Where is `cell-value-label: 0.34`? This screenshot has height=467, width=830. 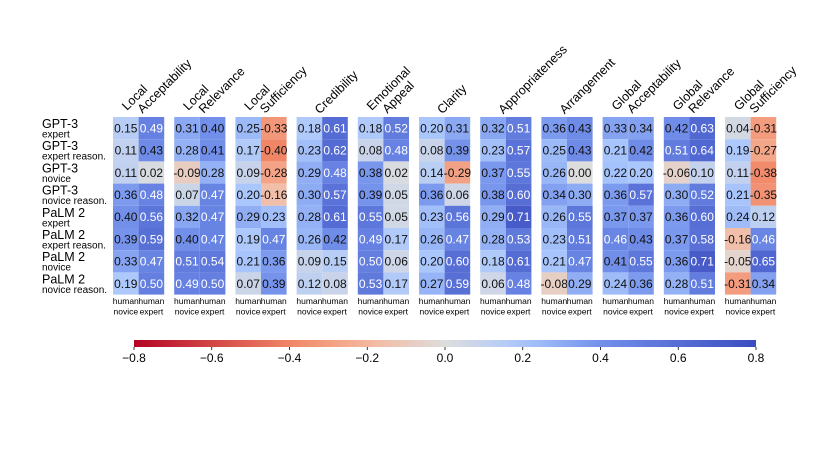 cell-value-label: 0.34 is located at coordinates (641, 128).